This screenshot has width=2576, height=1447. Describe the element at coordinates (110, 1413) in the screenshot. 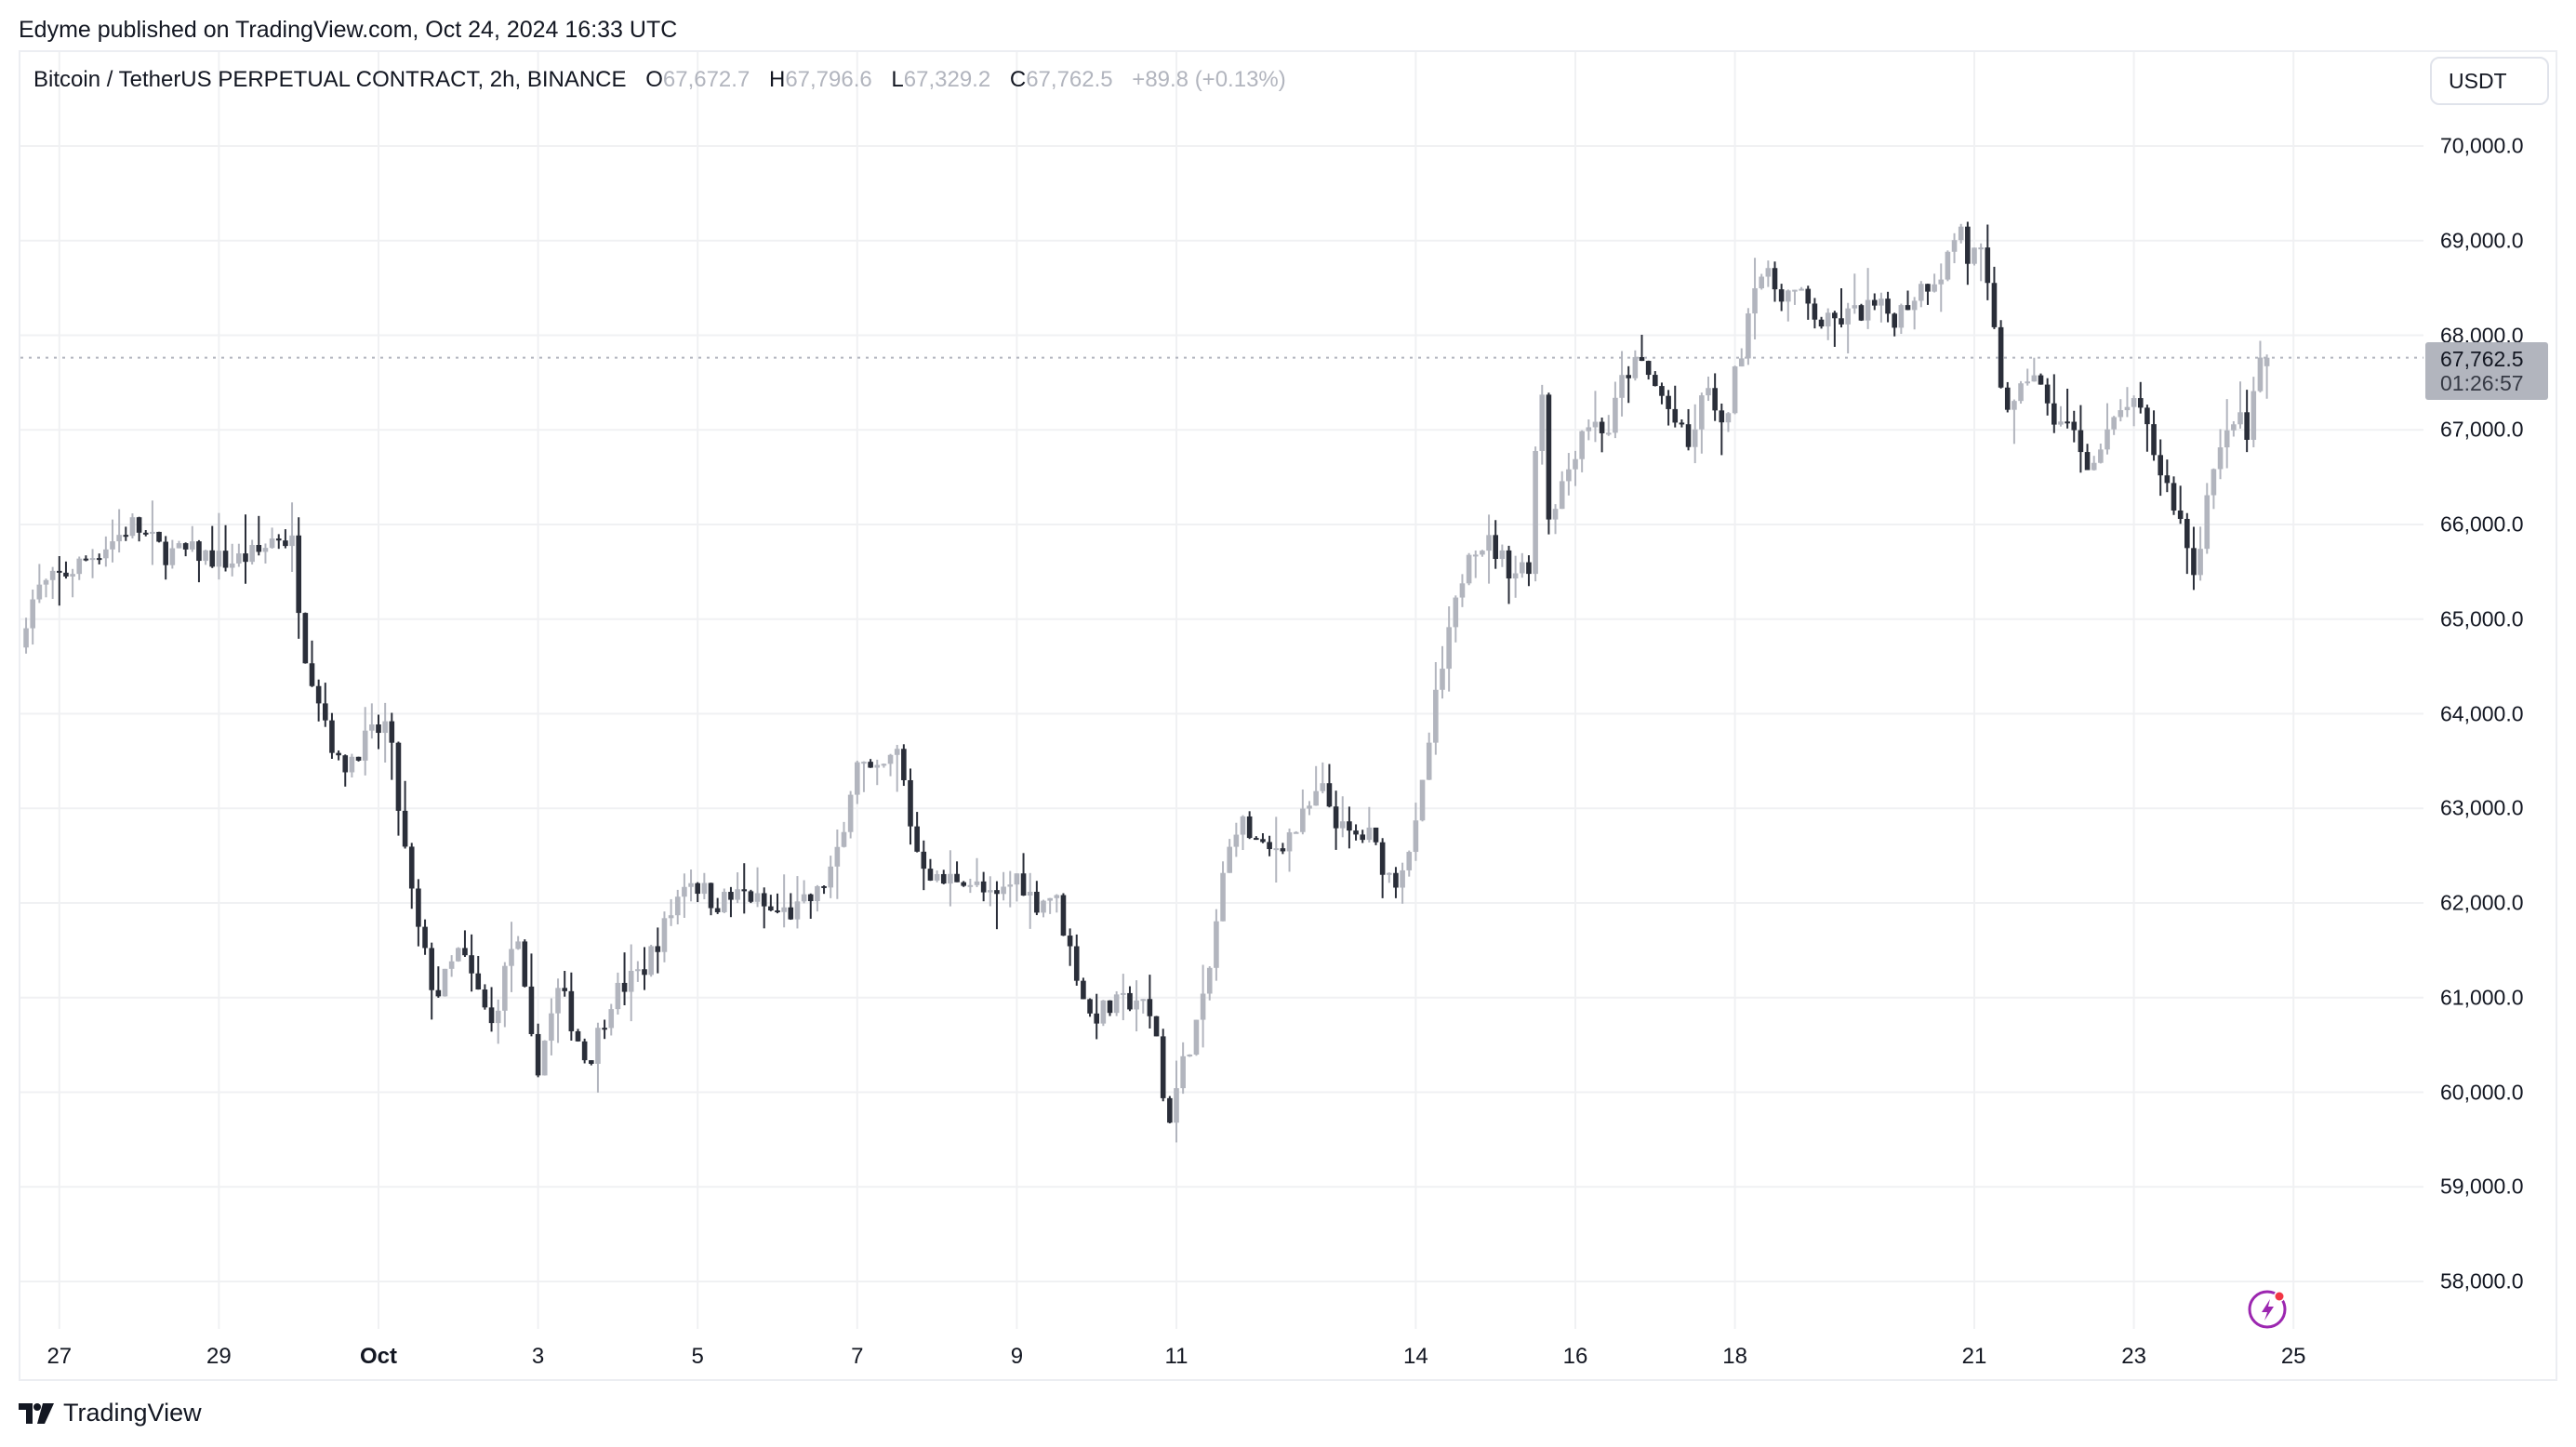

I see `tradingview-logo: TradingView` at that location.